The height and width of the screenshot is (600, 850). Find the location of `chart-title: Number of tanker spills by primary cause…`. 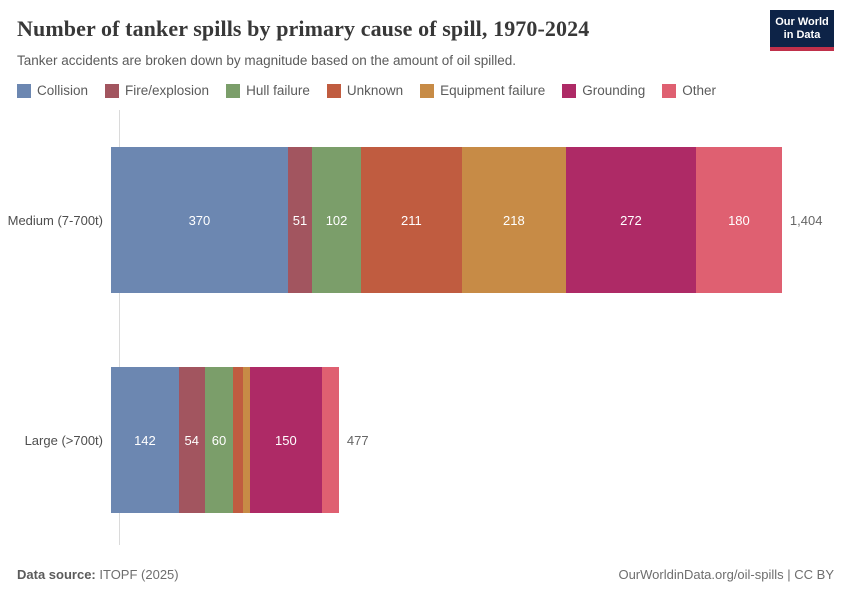

chart-title: Number of tanker spills by primary cause… is located at coordinates (303, 28).